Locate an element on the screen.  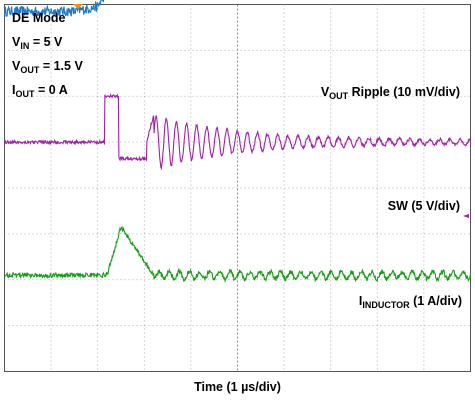
series-label-inductor-current: IINDUCTOR (1 A/div) is located at coordinates (410, 302).